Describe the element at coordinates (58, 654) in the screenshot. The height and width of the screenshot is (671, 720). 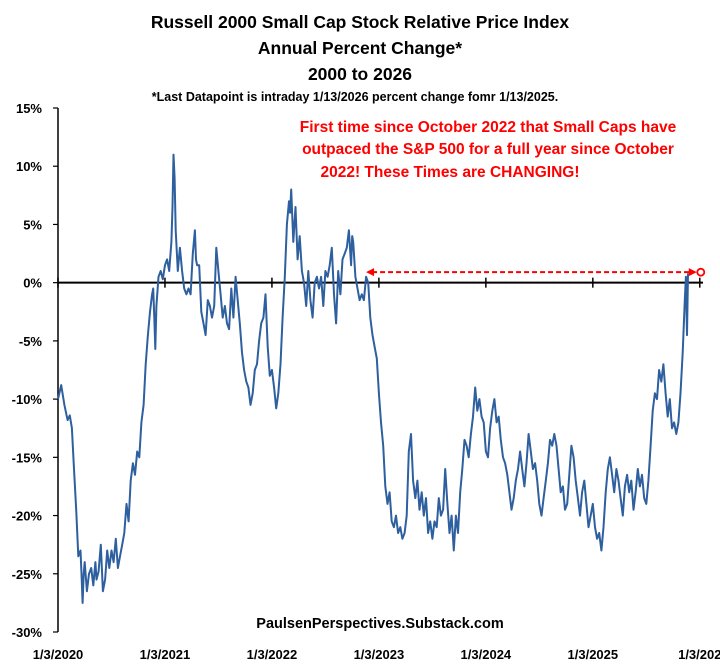
I see `x-tick-label: 1/3/2020` at that location.